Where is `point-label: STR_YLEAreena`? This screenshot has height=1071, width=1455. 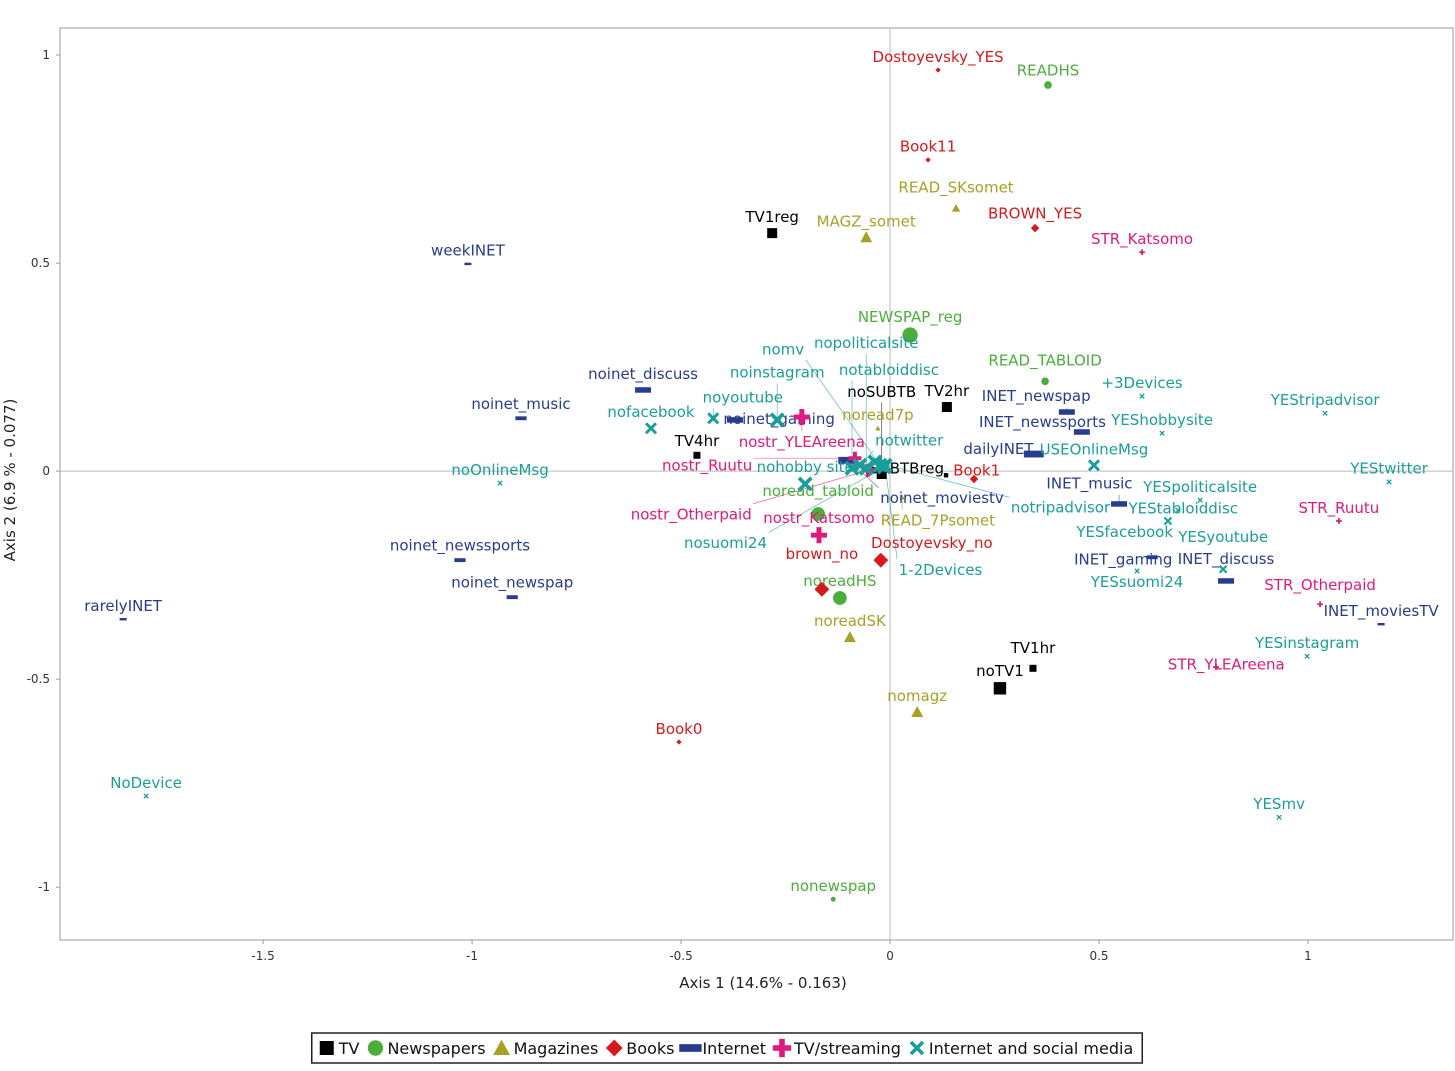
point-label: STR_YLEAreena is located at coordinates (1226, 664).